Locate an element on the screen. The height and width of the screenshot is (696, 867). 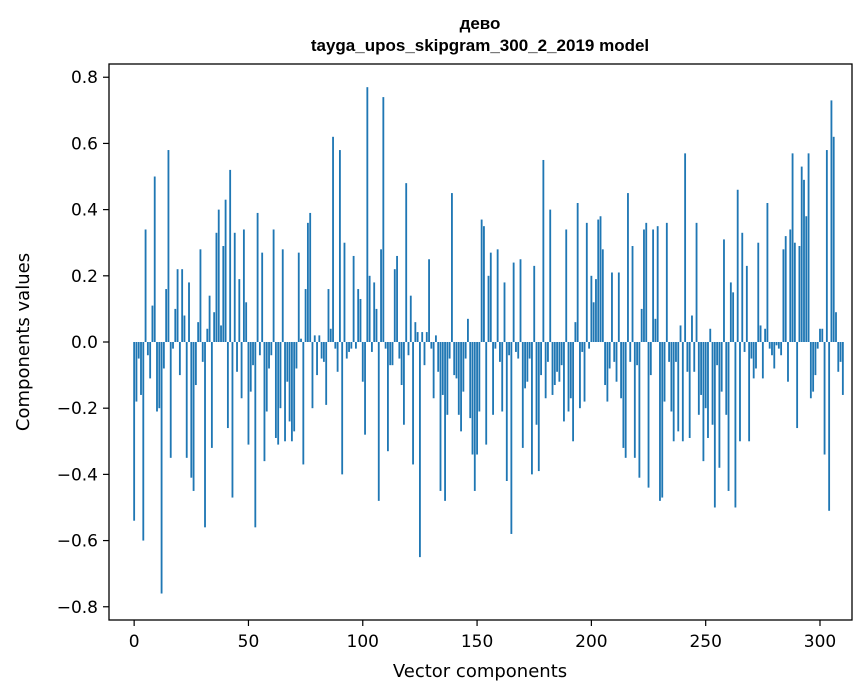
y-tick-label-5: 0.2 is located at coordinates (84, 277).